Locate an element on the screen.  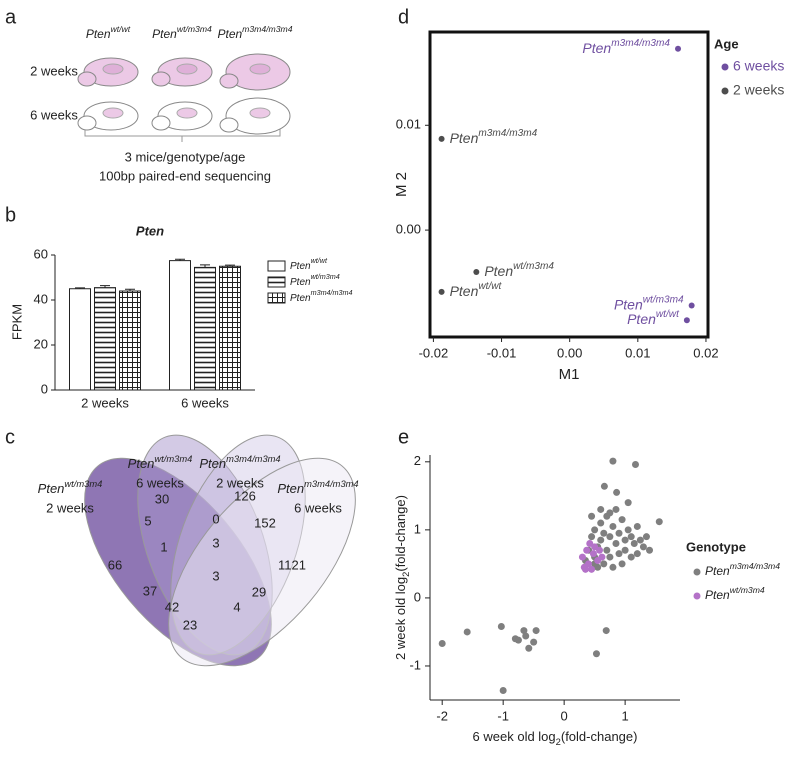
venn-set-age: 6 weeks is located at coordinates (318, 507).